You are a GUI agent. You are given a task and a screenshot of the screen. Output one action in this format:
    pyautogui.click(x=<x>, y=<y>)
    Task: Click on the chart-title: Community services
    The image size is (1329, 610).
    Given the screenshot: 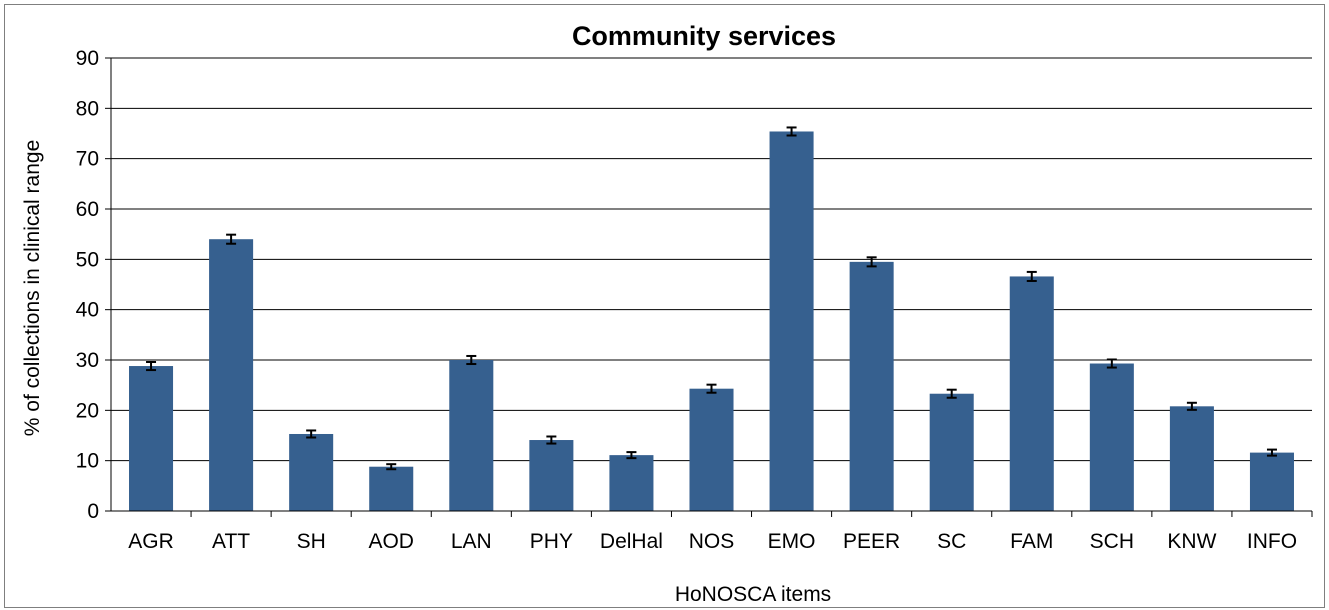 What is the action you would take?
    pyautogui.click(x=704, y=36)
    